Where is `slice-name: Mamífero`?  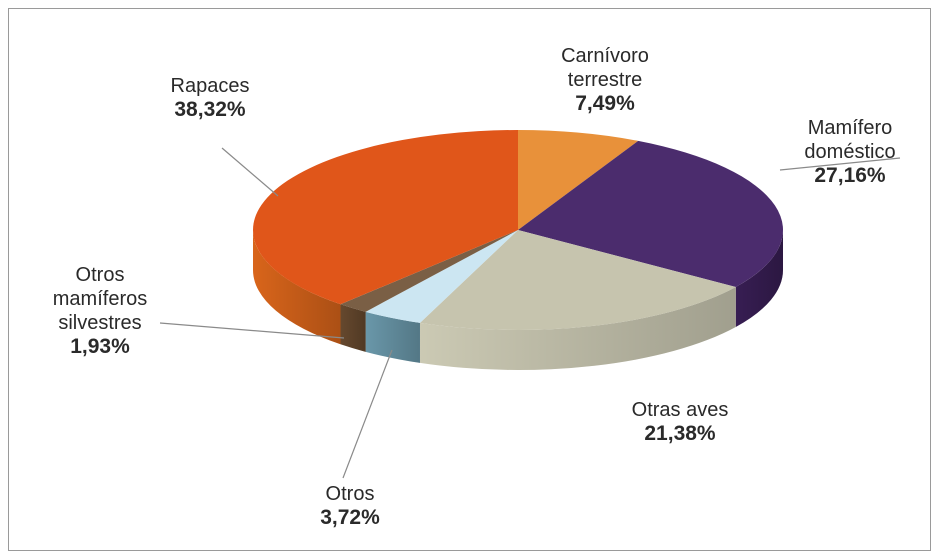
slice-name: Mamífero is located at coordinates (850, 128).